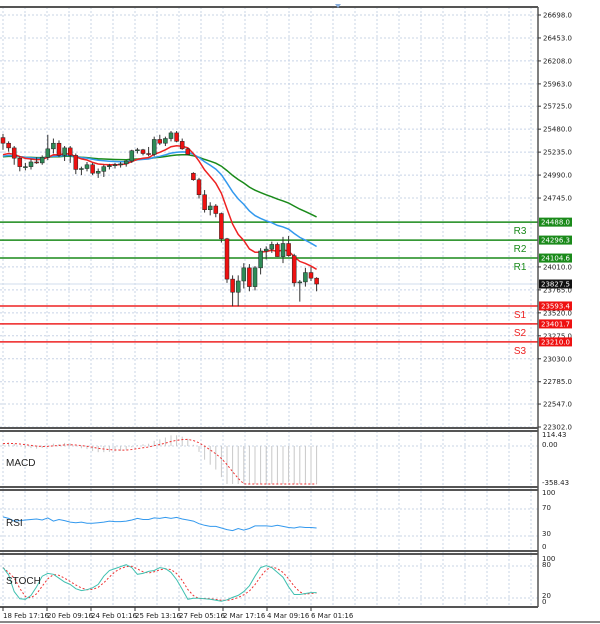 This screenshot has height=624, width=600. Describe the element at coordinates (557, 336) in the screenshot. I see `price-tick-label: 23275.0` at that location.